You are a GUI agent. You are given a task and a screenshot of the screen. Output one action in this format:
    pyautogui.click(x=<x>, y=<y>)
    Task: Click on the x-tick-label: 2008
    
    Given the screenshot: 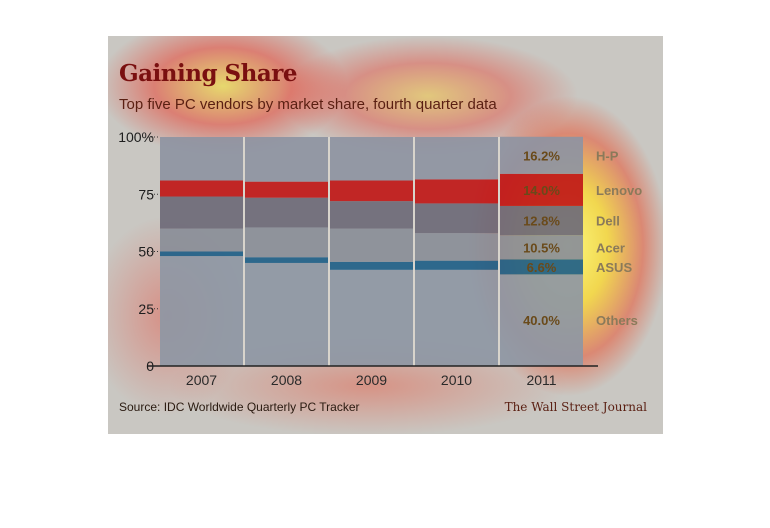 What is the action you would take?
    pyautogui.click(x=286, y=380)
    